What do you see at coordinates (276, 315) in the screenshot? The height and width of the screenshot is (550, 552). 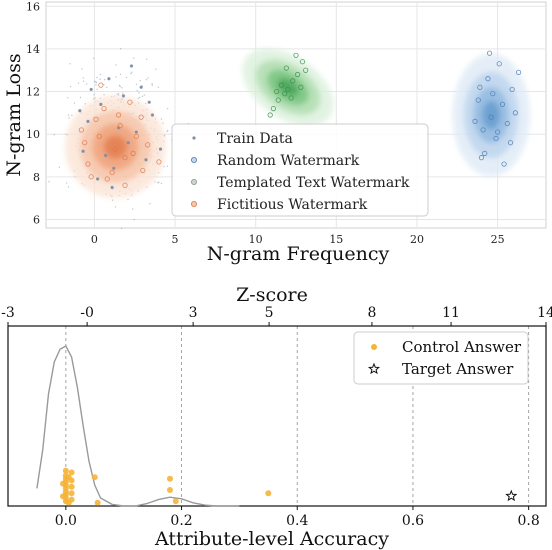 I see `top-axis-ticks-bottom: -3 -0 3 5 8 11 14` at bounding box center [276, 315].